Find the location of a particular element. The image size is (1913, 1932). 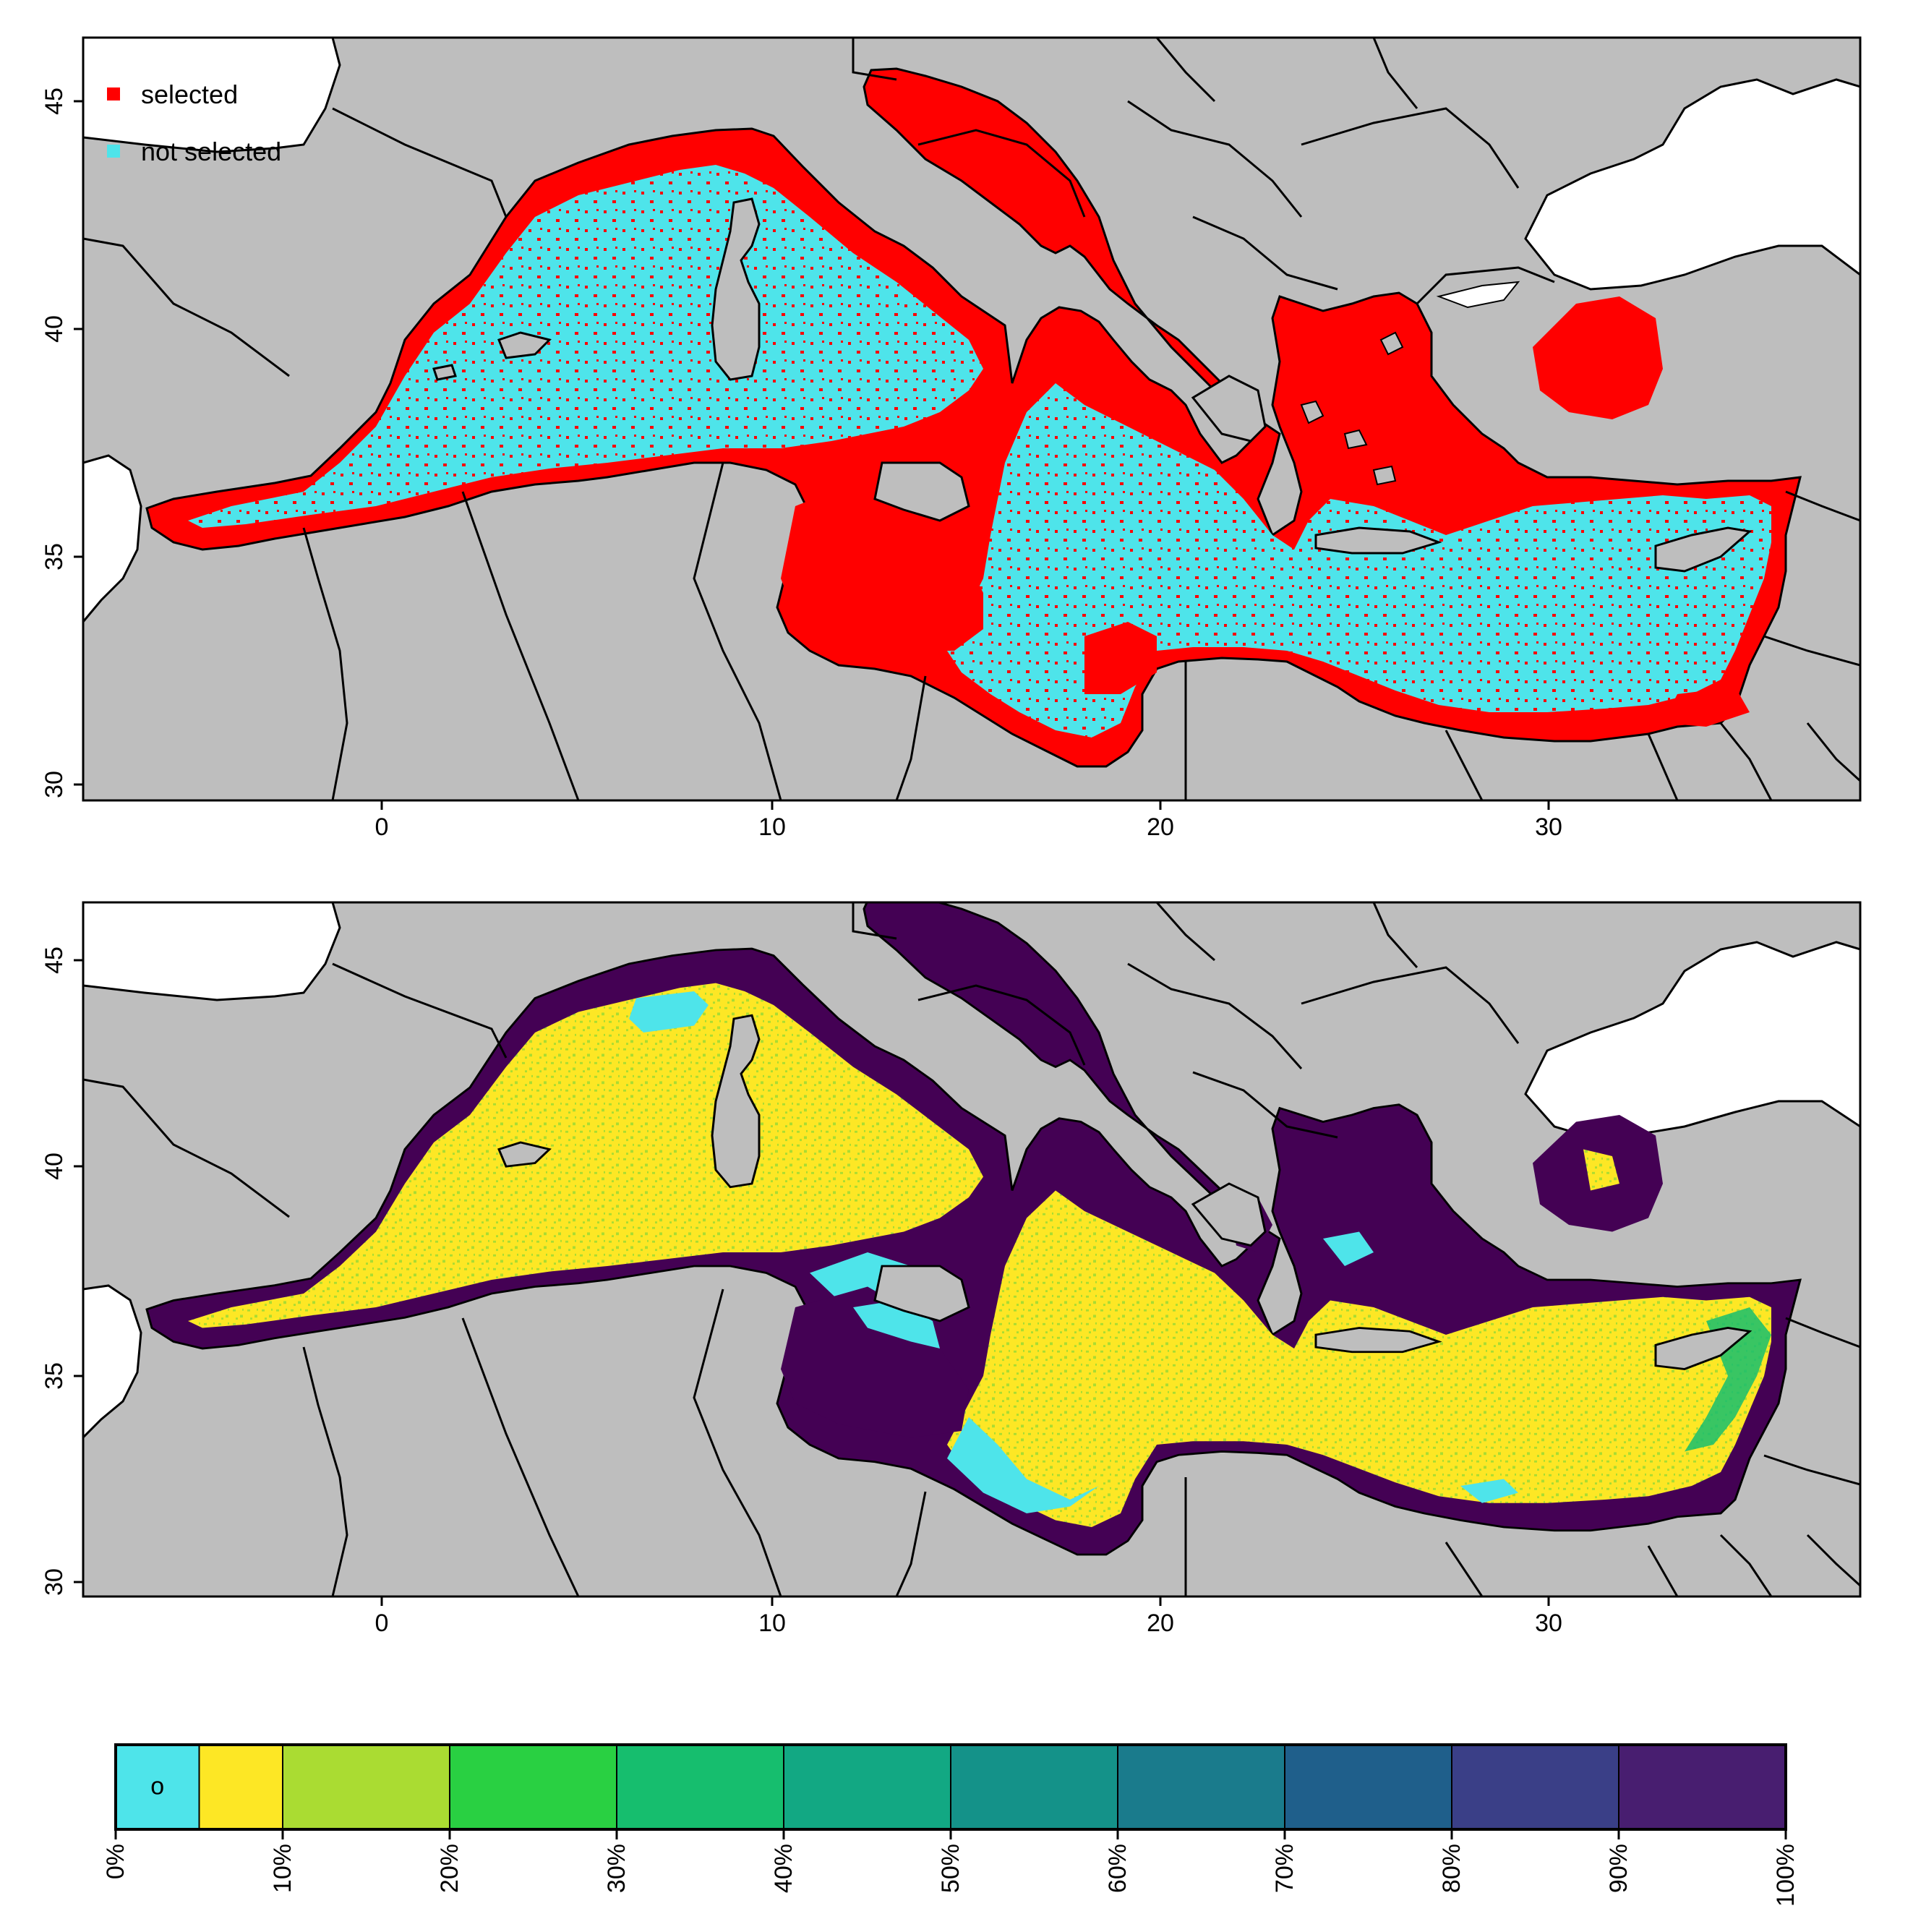

black-sea is located at coordinates (1692, 184).